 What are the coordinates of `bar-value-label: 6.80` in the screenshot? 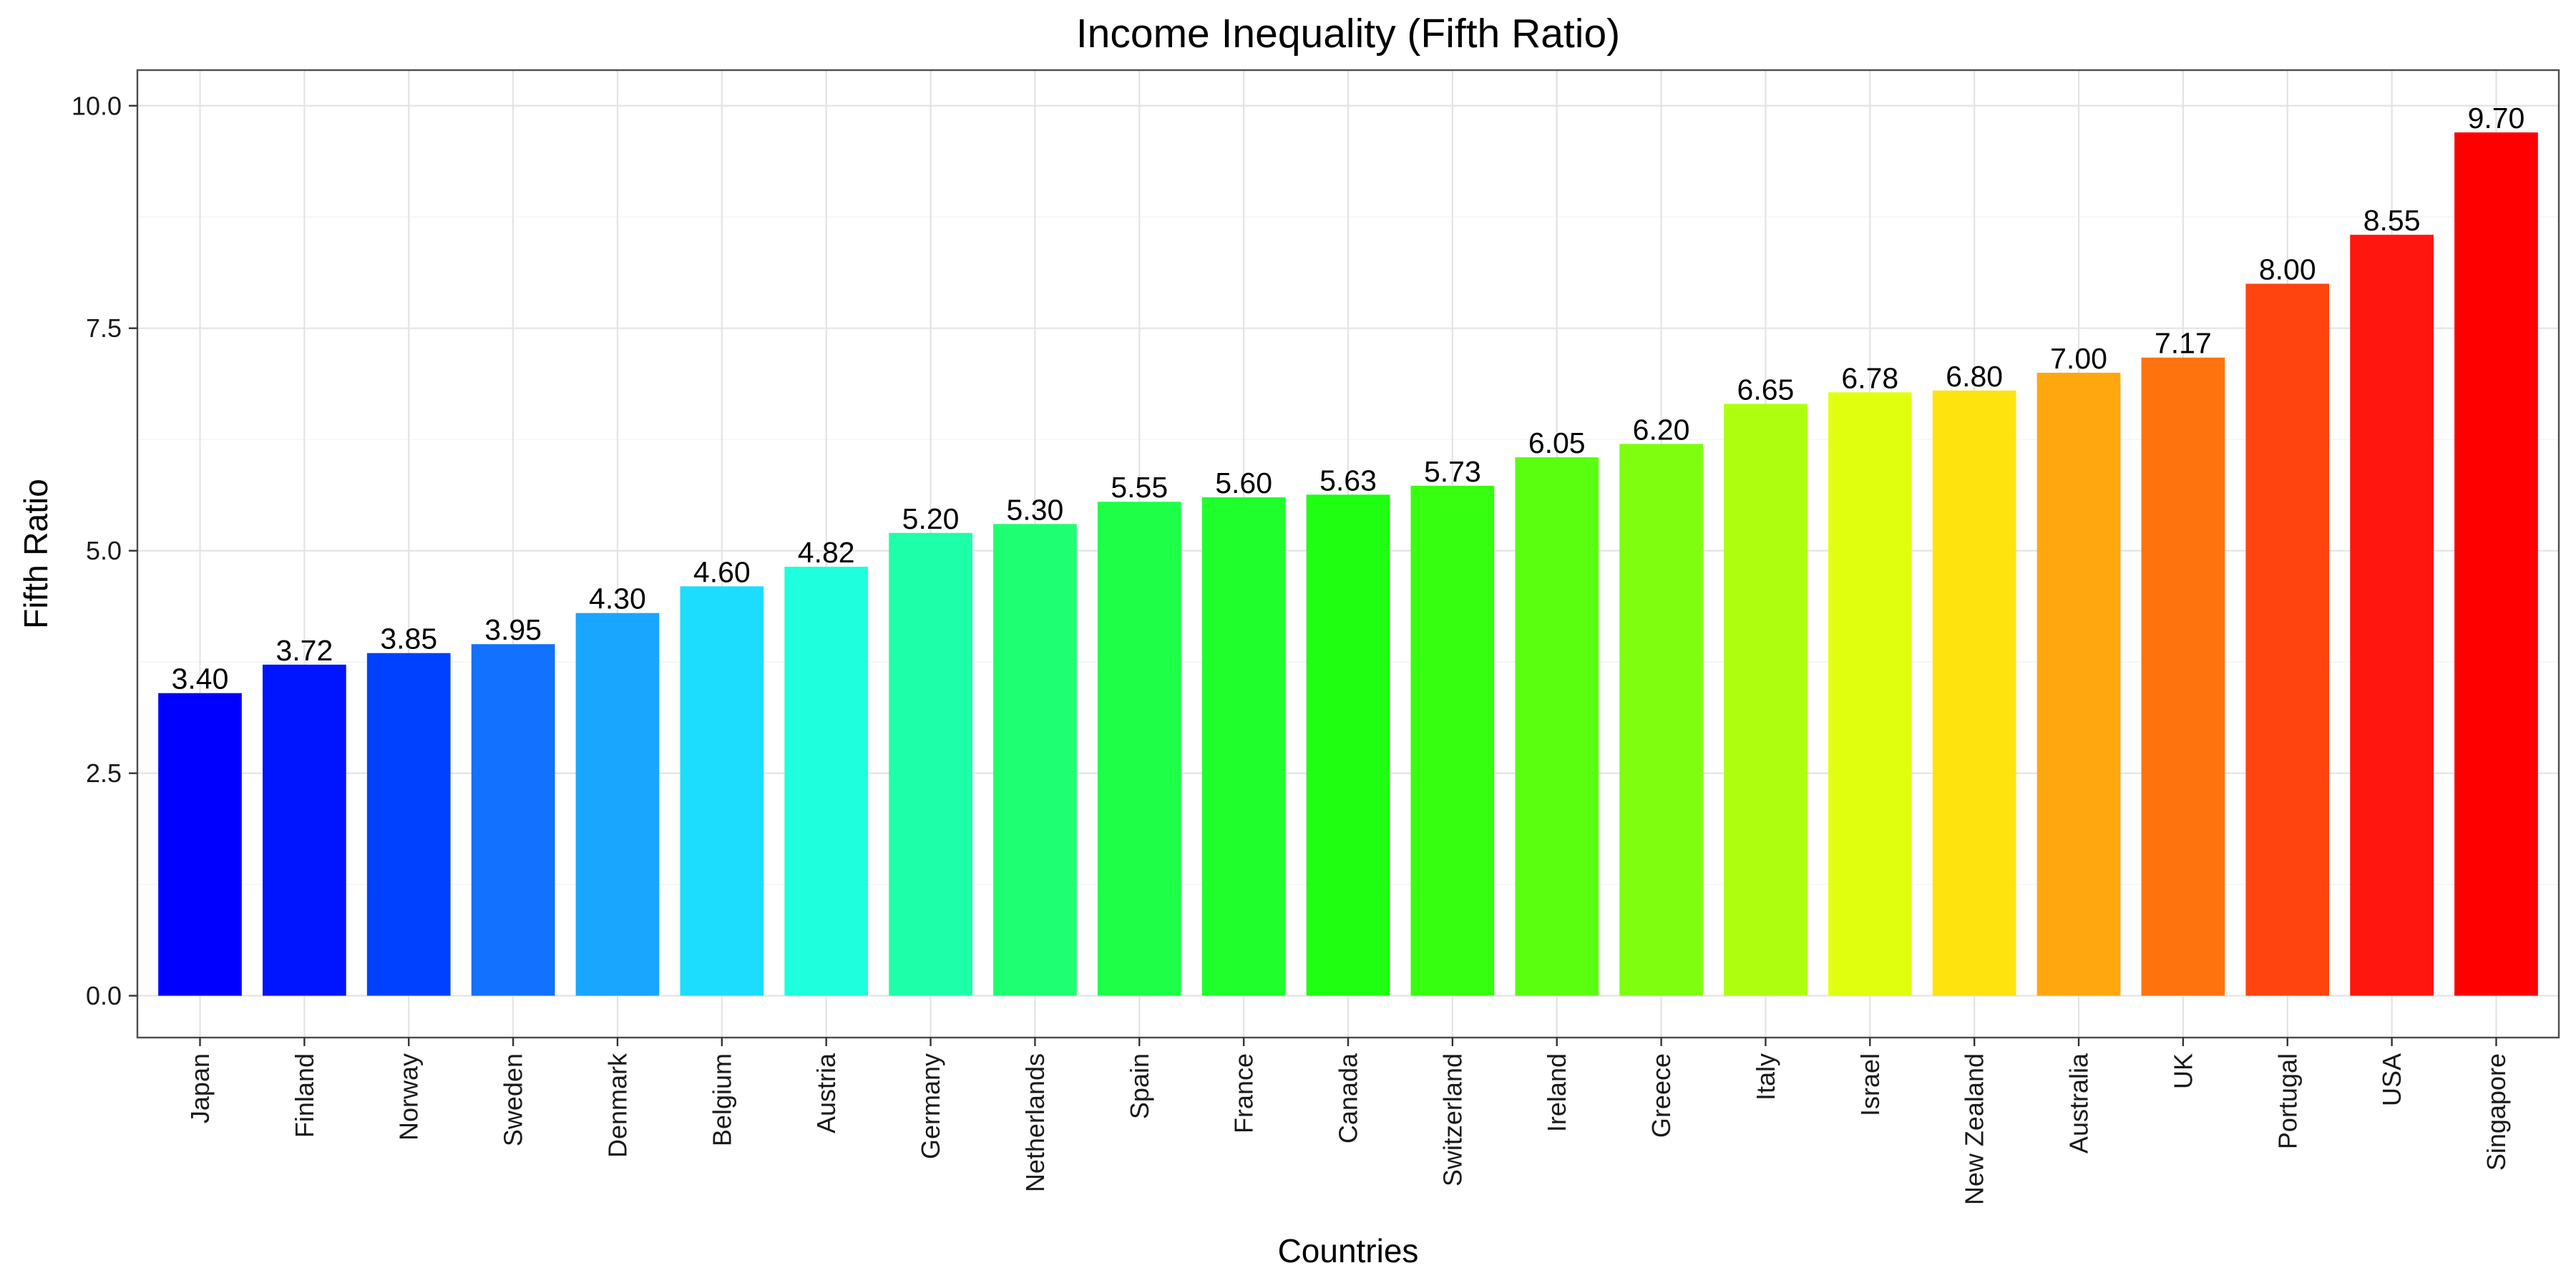 It's located at (1974, 376).